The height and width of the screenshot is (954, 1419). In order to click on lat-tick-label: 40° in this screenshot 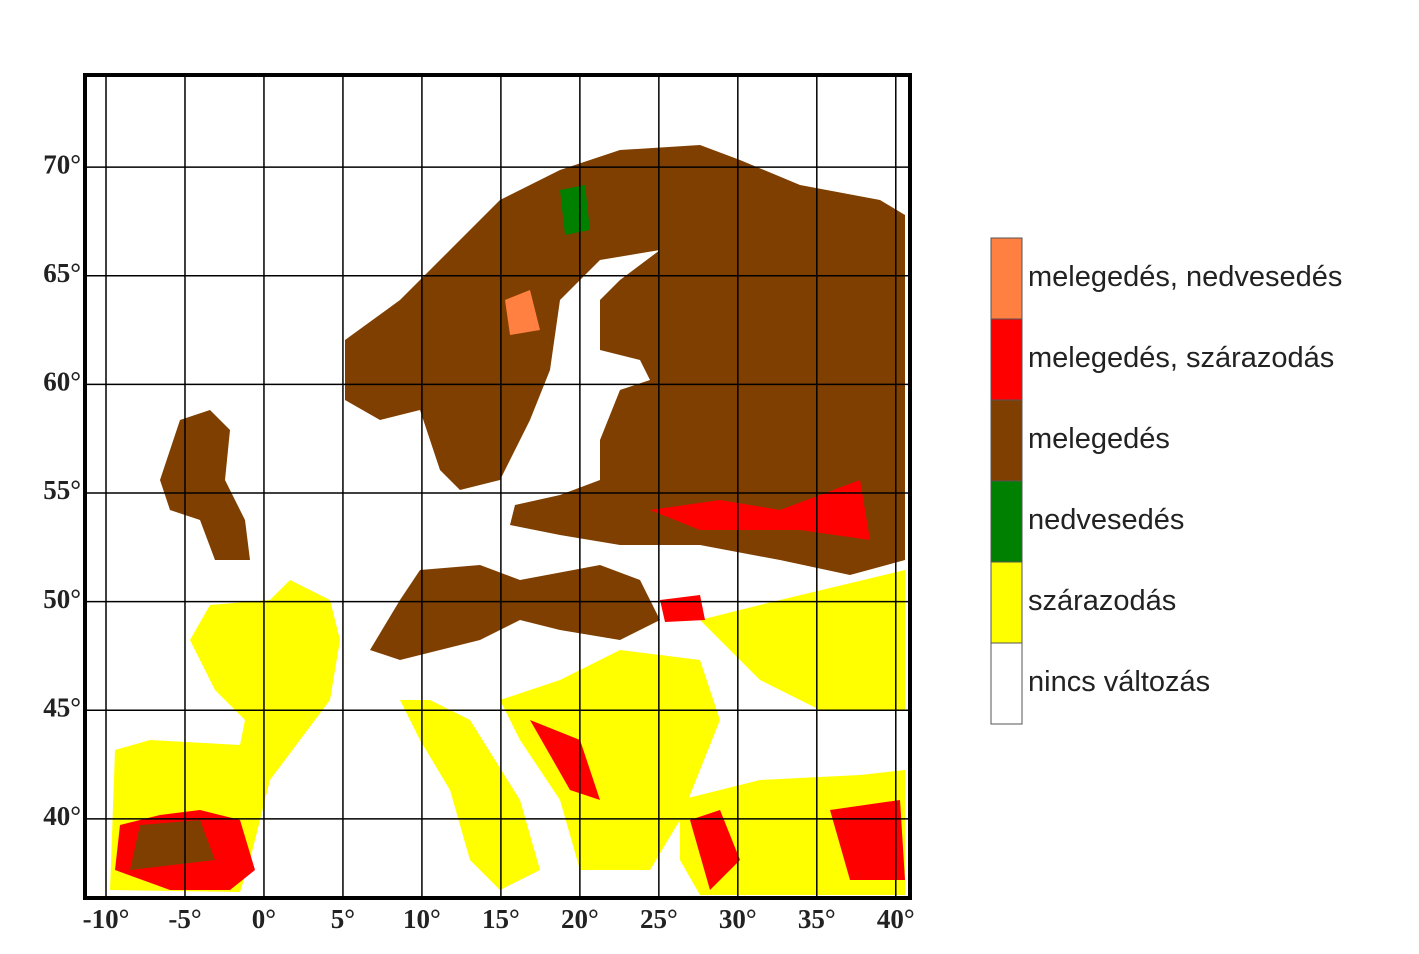, I will do `click(62, 816)`.